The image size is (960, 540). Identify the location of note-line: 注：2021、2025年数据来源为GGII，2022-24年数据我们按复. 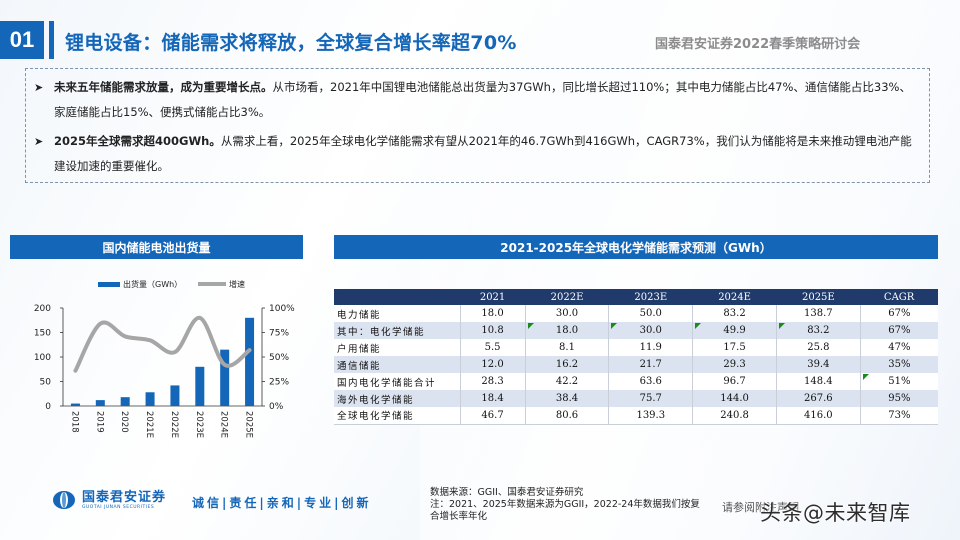
(565, 504).